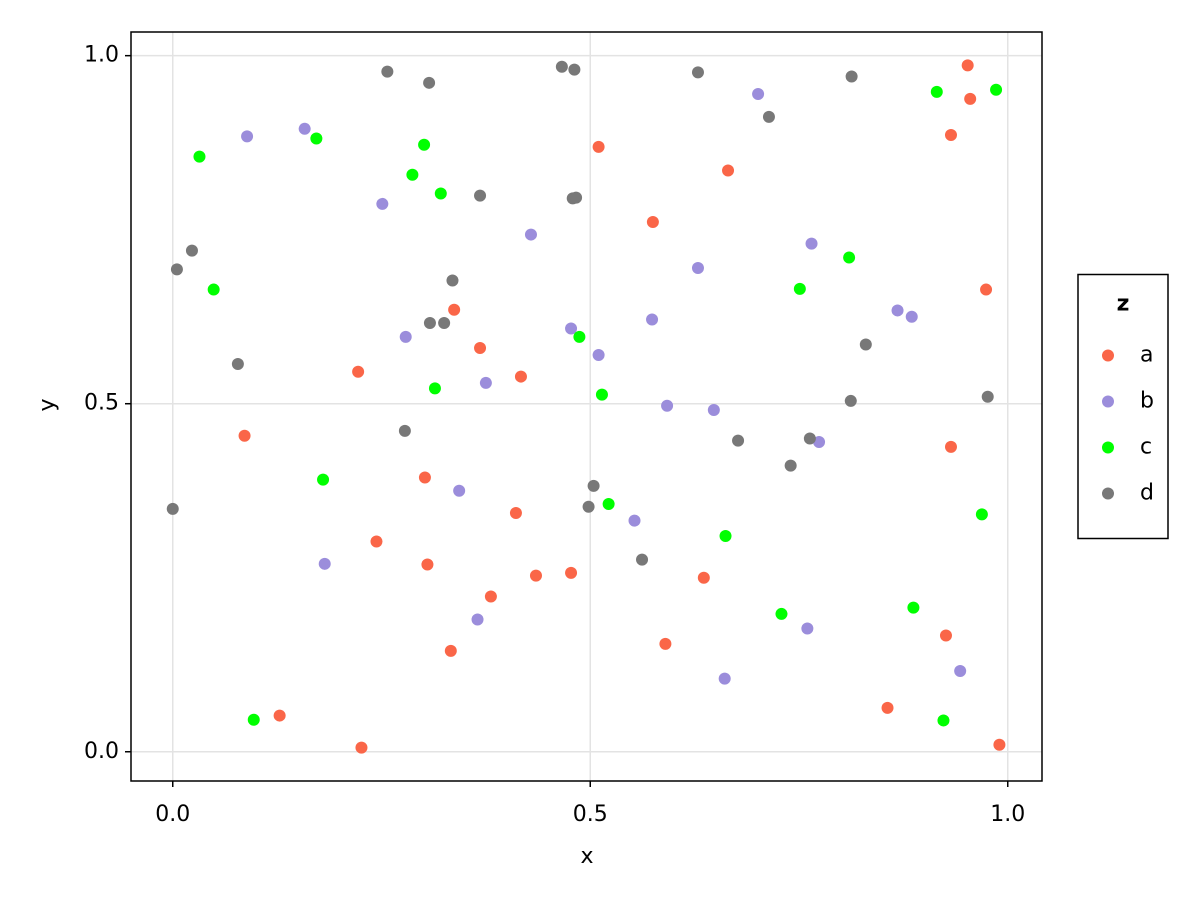 This screenshot has height=900, width=1200. I want to click on legend-label: b, so click(1147, 401).